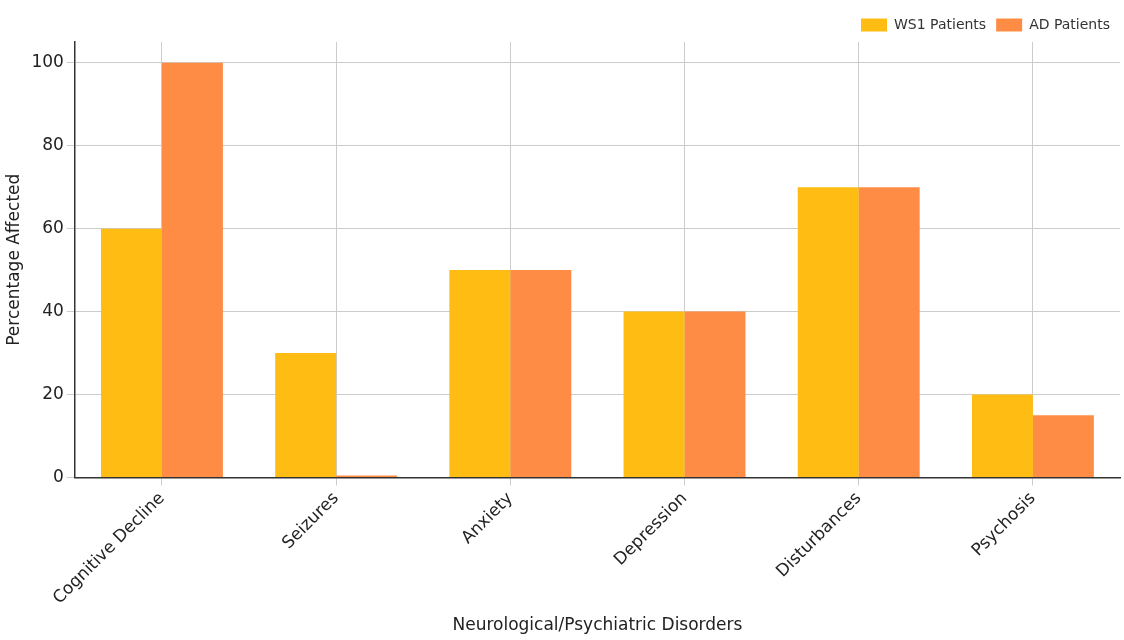 The width and height of the screenshot is (1124, 640). Describe the element at coordinates (58, 475) in the screenshot. I see `y-tick-label: 0` at that location.